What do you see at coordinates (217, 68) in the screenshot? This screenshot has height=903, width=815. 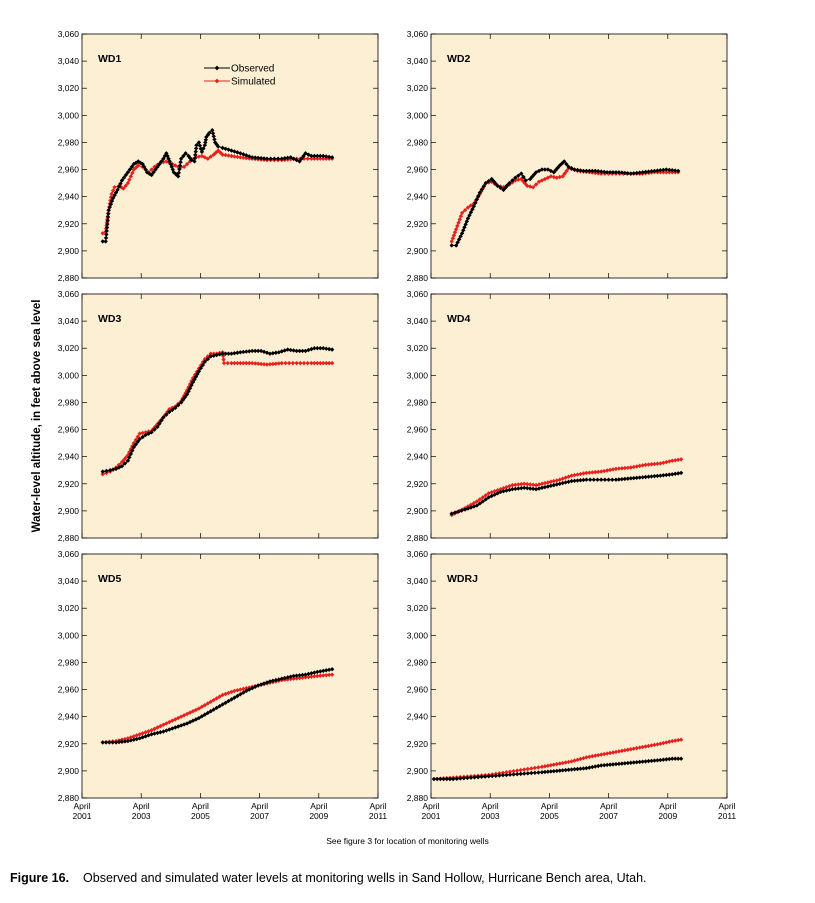 I see `legend-marker-observed` at bounding box center [217, 68].